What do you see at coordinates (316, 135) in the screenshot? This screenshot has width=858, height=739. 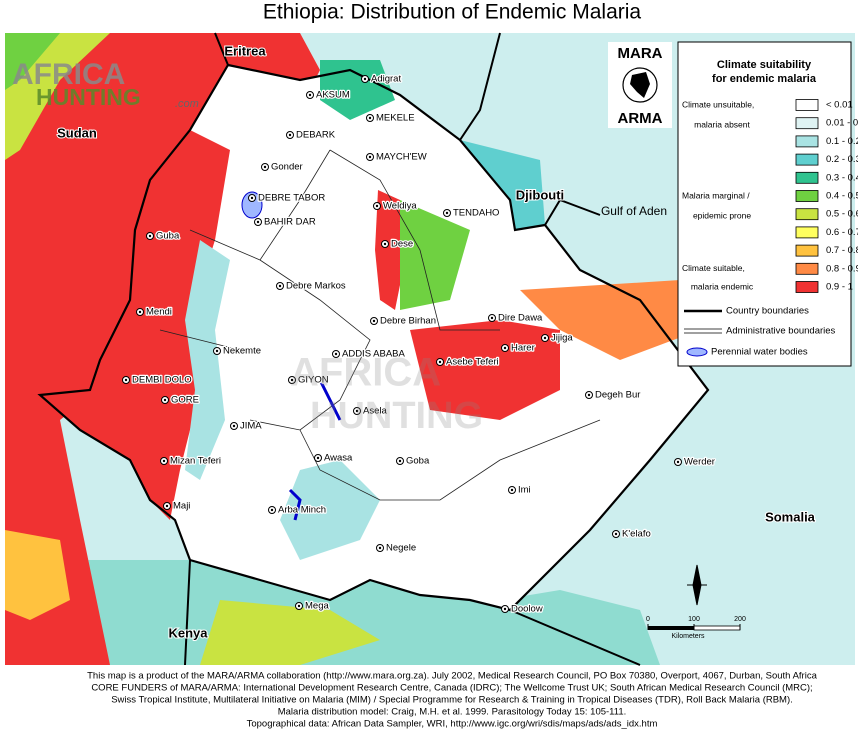 I see `town-label: DEBARK` at bounding box center [316, 135].